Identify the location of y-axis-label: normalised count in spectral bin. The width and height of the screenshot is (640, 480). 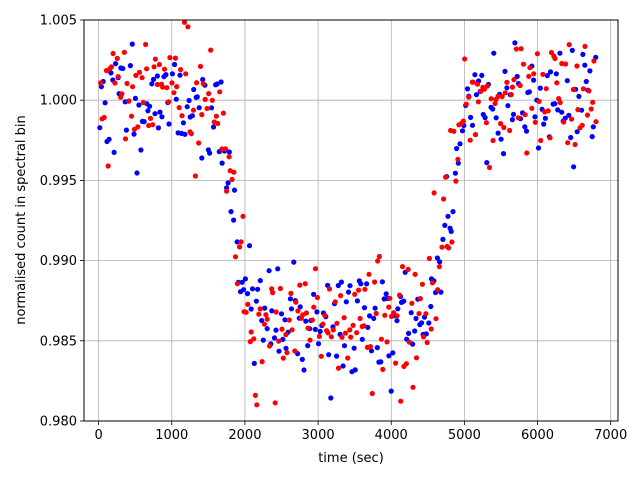
(21, 220).